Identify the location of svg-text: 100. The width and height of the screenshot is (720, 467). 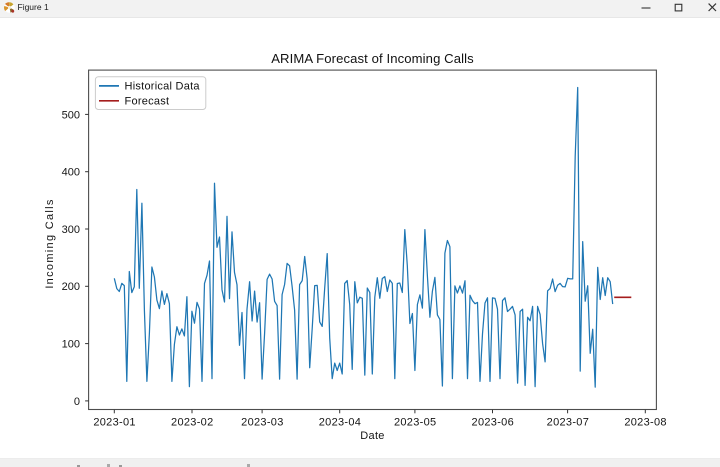
(71, 345).